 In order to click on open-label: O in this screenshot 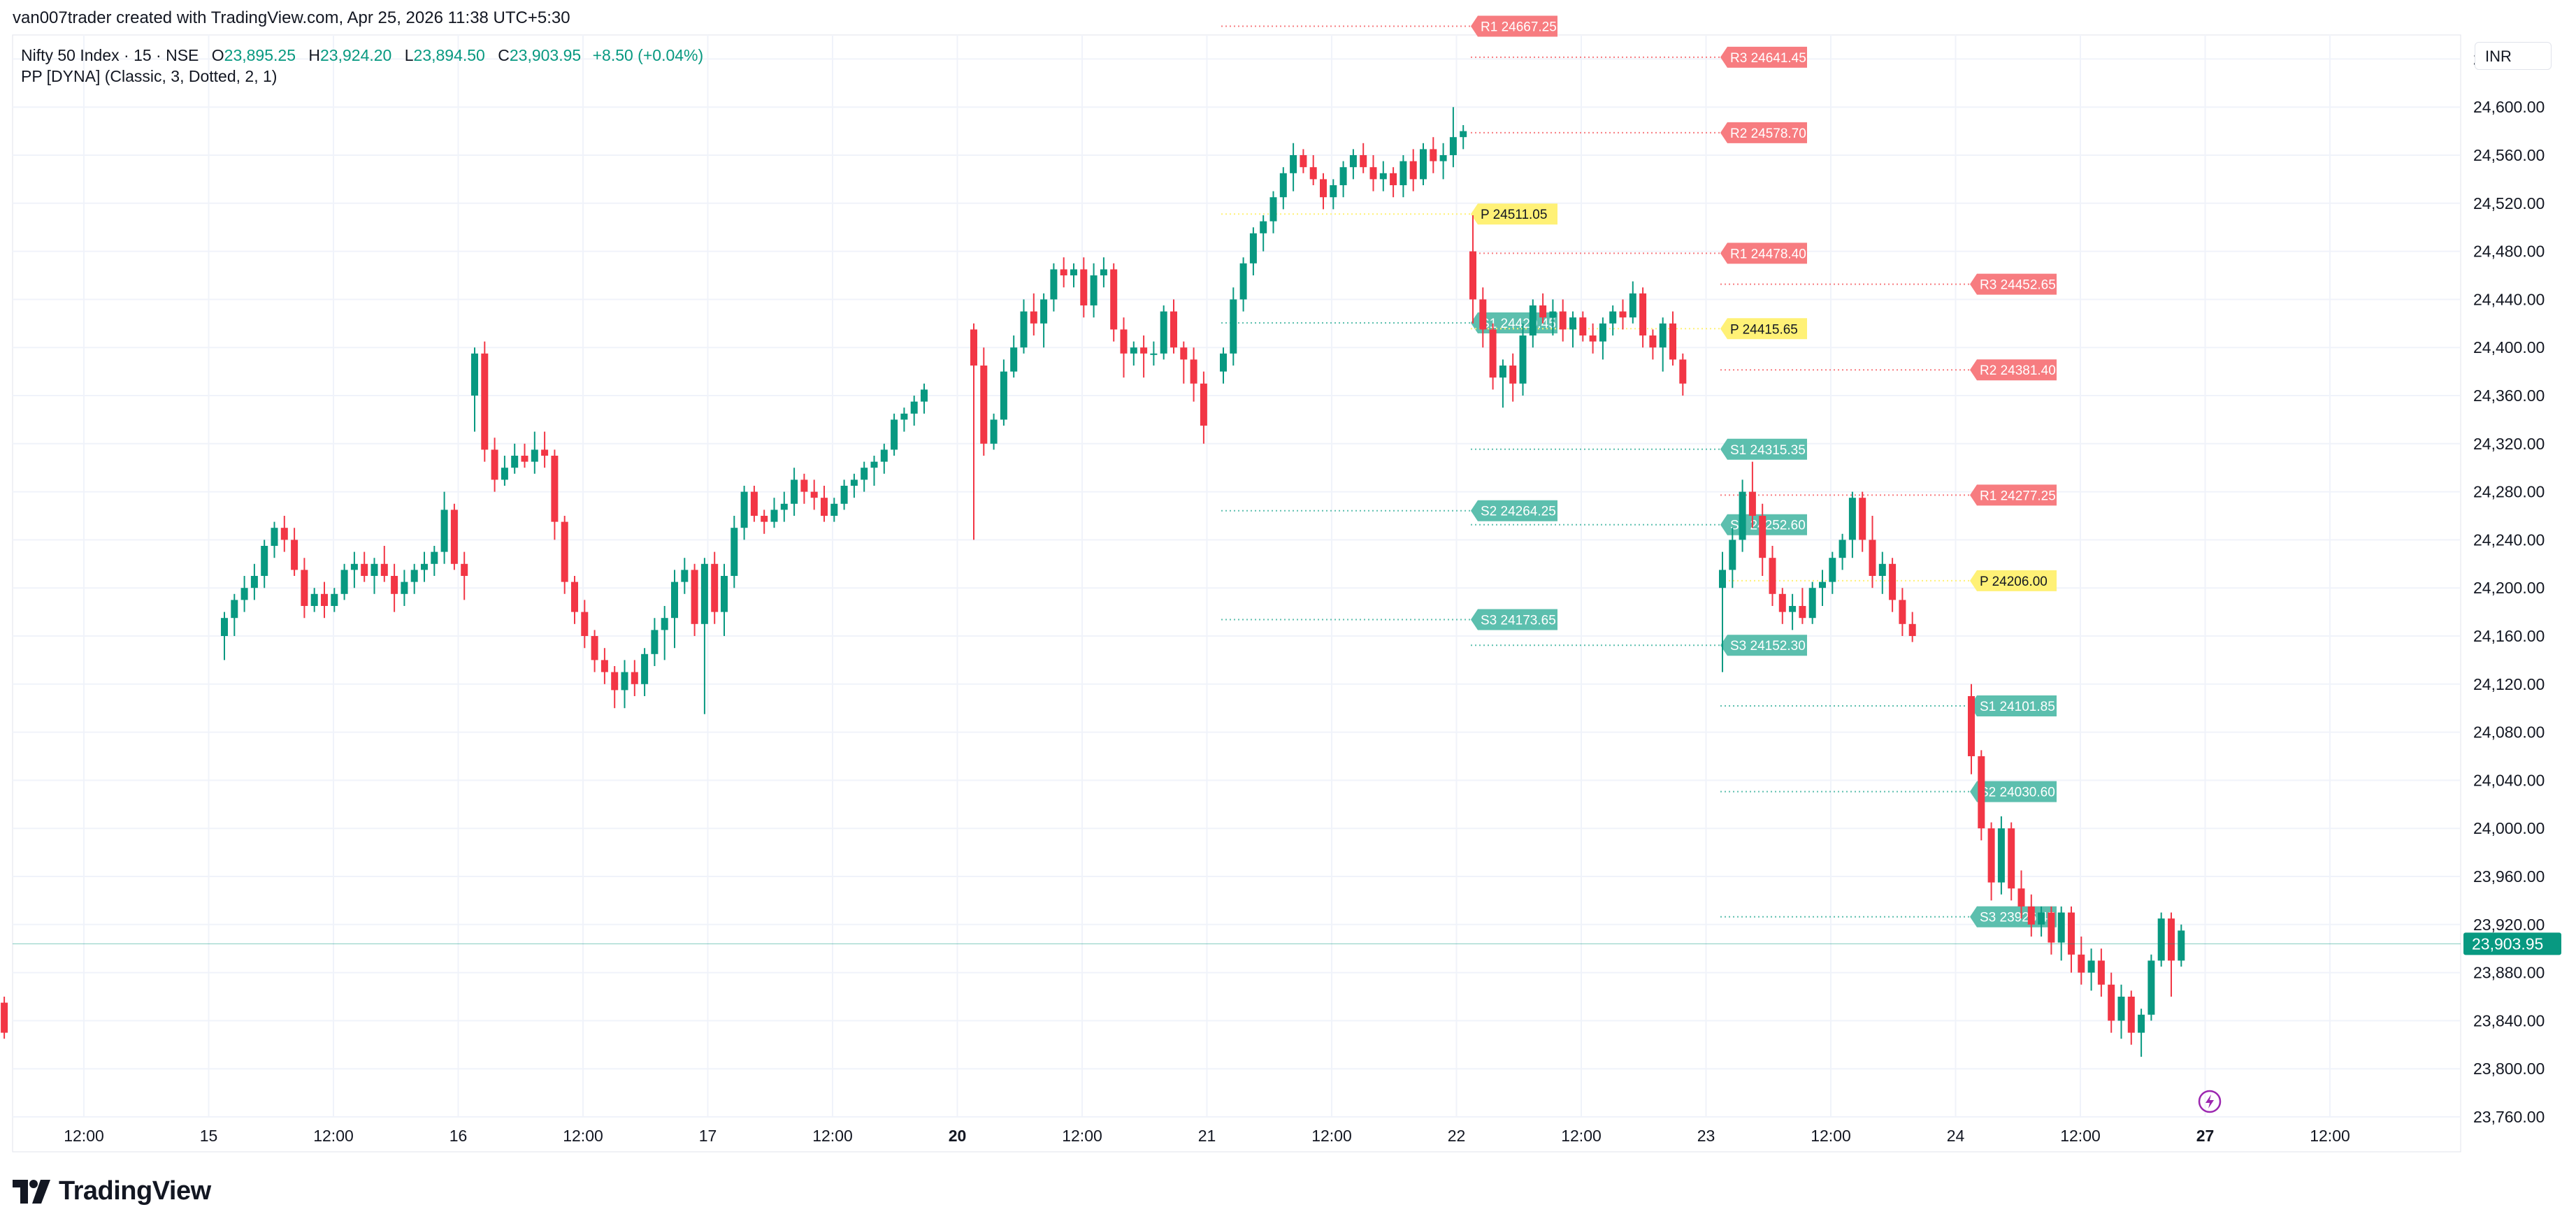, I will do `click(217, 55)`.